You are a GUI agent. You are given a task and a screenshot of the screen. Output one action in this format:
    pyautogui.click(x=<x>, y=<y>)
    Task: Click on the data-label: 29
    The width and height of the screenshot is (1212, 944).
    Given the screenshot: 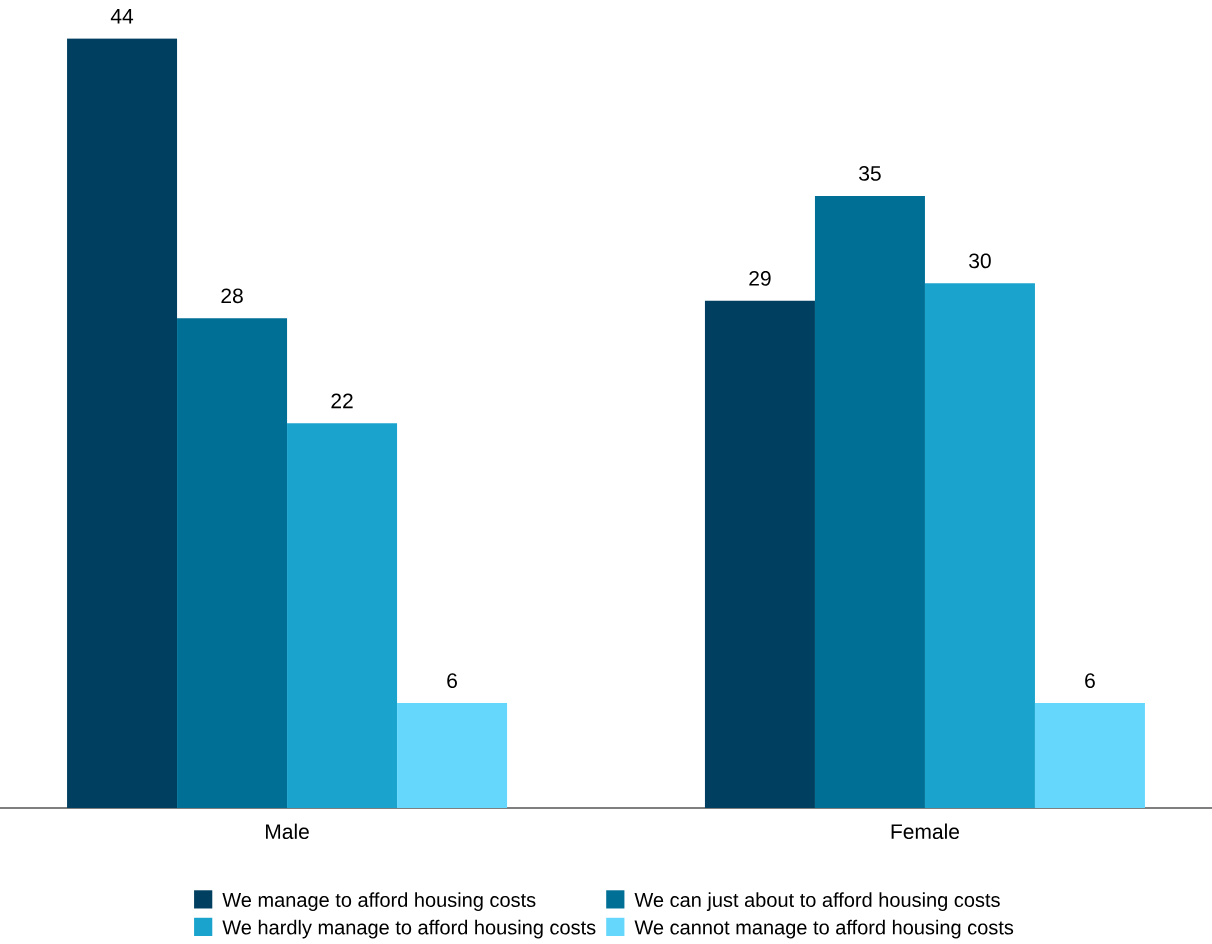 What is the action you would take?
    pyautogui.click(x=760, y=278)
    